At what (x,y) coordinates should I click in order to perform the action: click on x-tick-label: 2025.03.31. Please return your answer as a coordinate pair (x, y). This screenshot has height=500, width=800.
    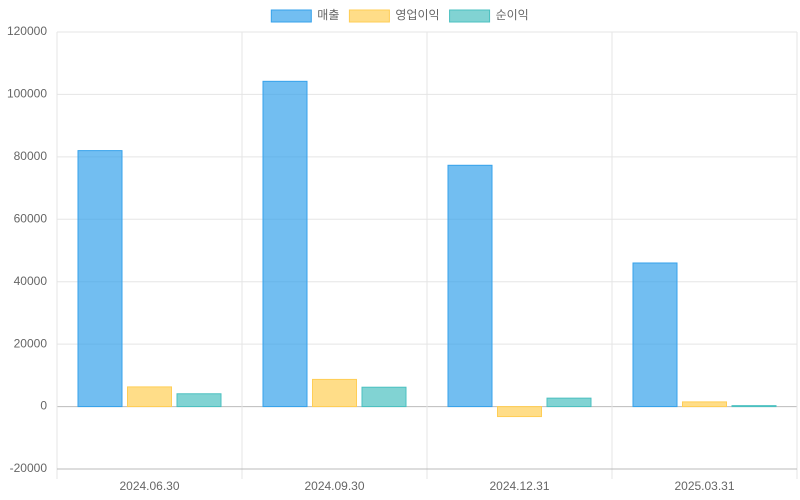
    Looking at the image, I should click on (704, 486).